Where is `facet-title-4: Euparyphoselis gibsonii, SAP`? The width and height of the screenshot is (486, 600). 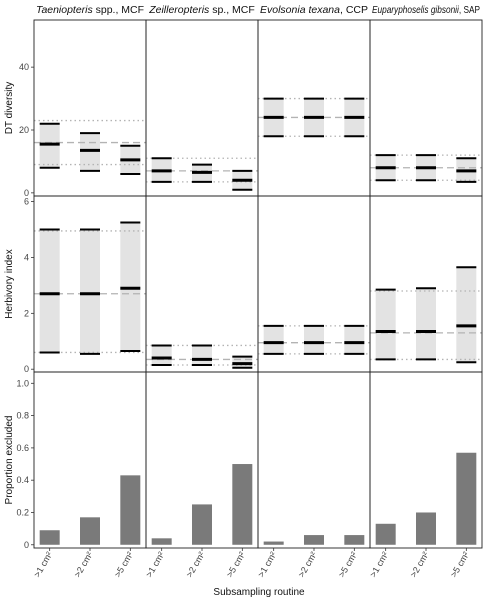 facet-title-4: Euparyphoselis gibsonii, SAP is located at coordinates (426, 10).